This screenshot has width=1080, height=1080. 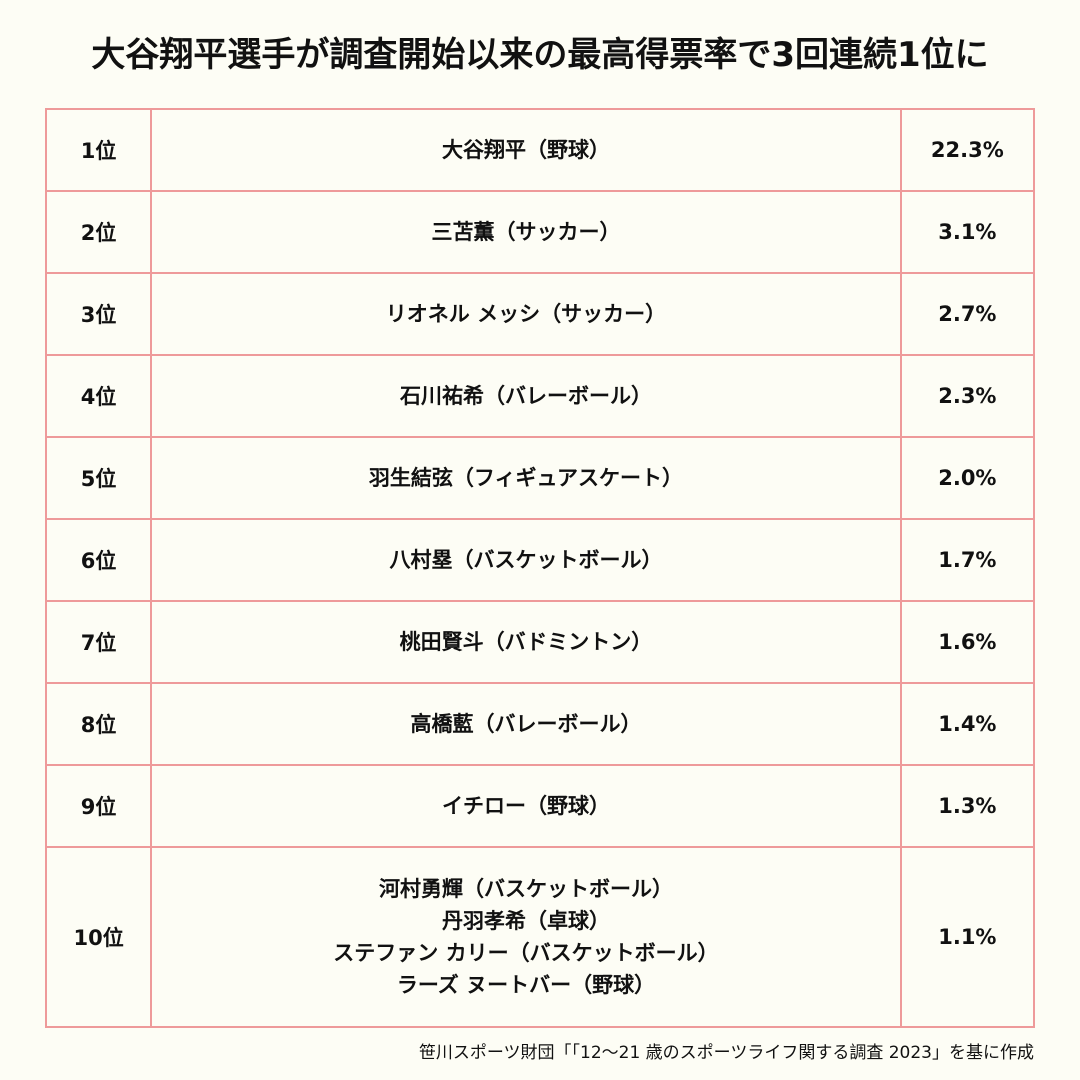 I want to click on rank-cell: 9位, so click(x=98, y=806).